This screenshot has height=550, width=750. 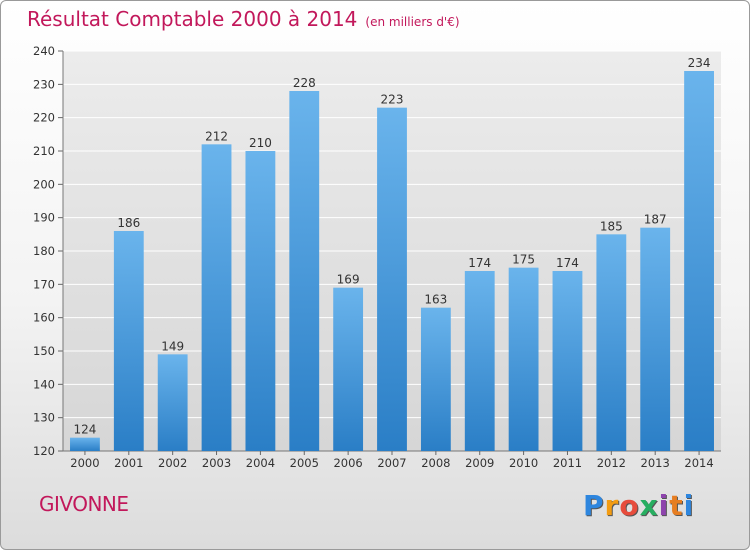 I want to click on bar-2014, so click(x=699, y=261).